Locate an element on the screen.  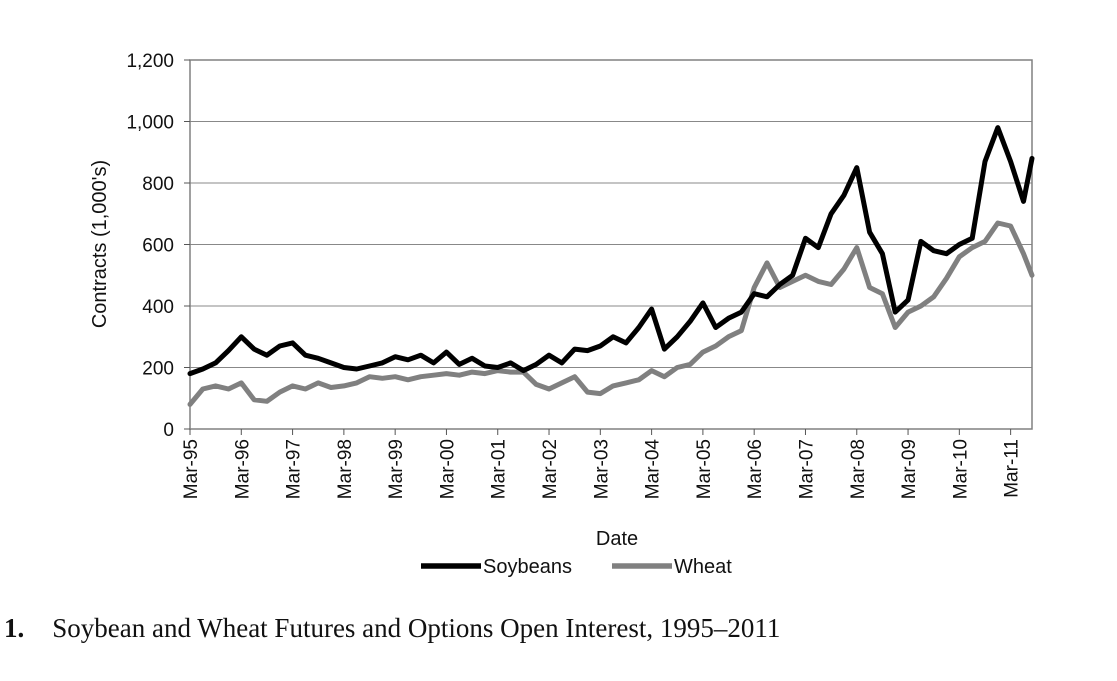
y-tick-label: 600 is located at coordinates (158, 246).